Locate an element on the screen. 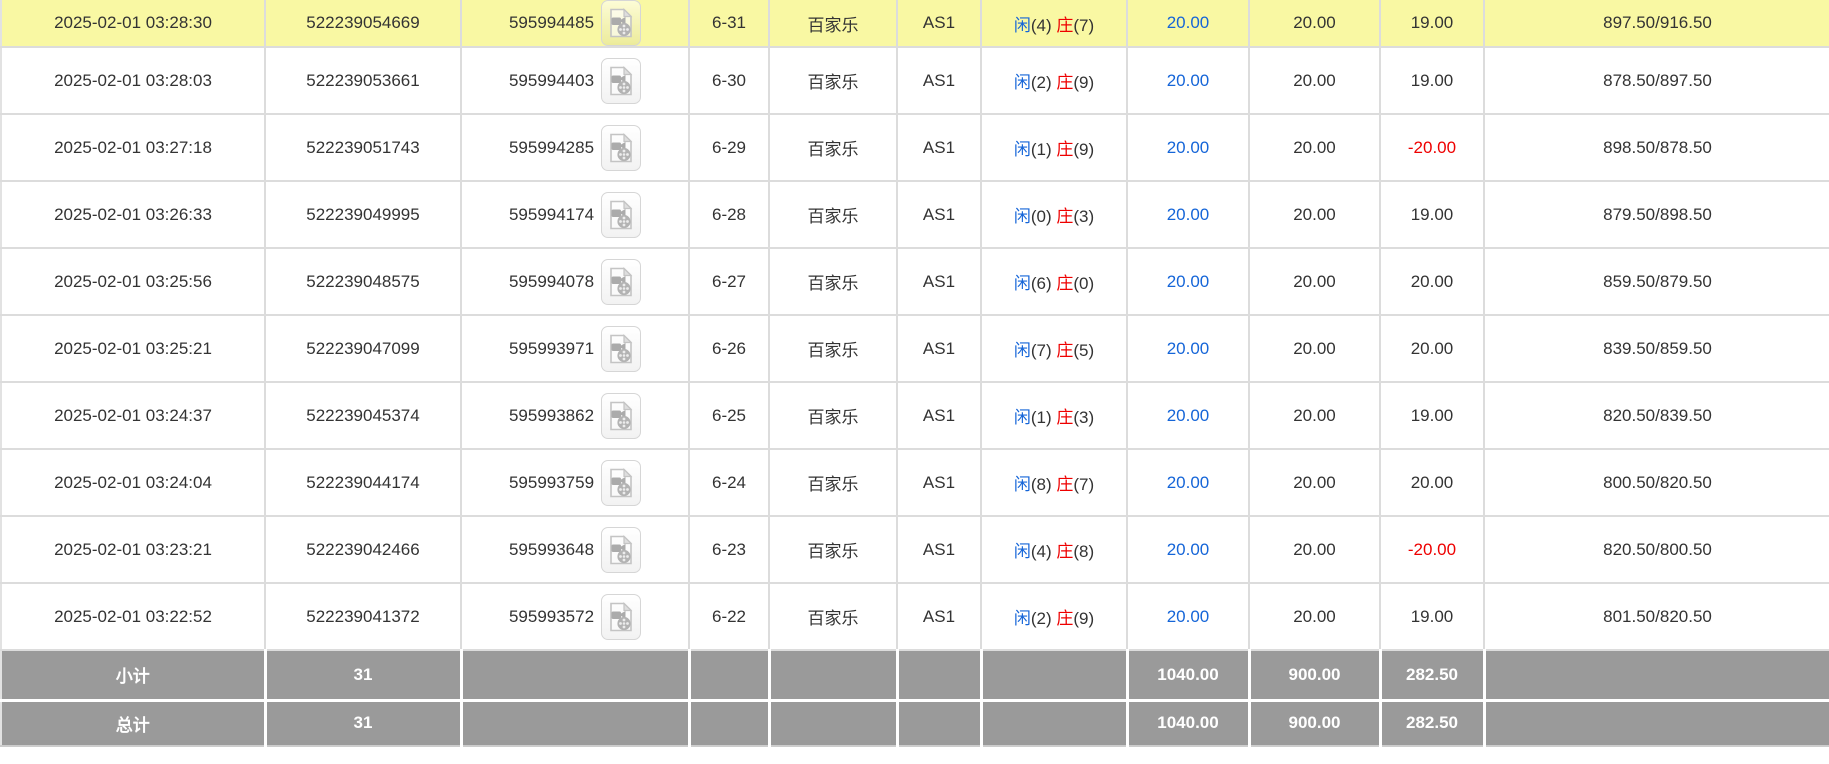 The image size is (1829, 764). game-no-wrap: 595994078 is located at coordinates (574, 281).